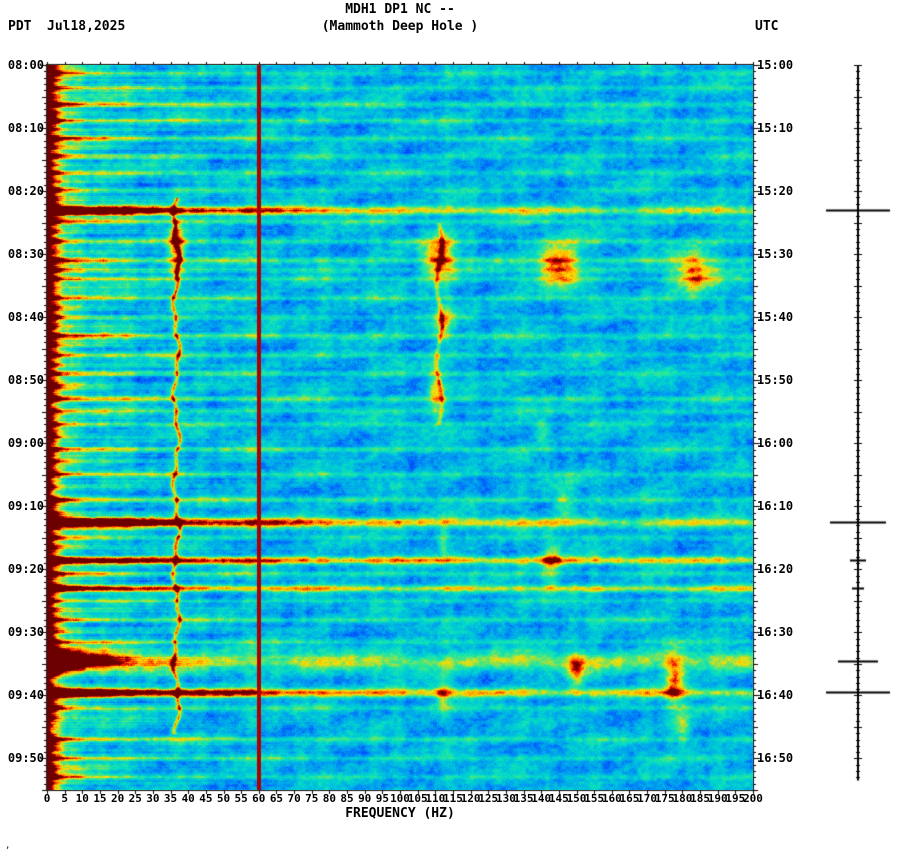 Image resolution: width=902 pixels, height=864 pixels. Describe the element at coordinates (775, 695) in the screenshot. I see `right-time-label: 16:40` at that location.